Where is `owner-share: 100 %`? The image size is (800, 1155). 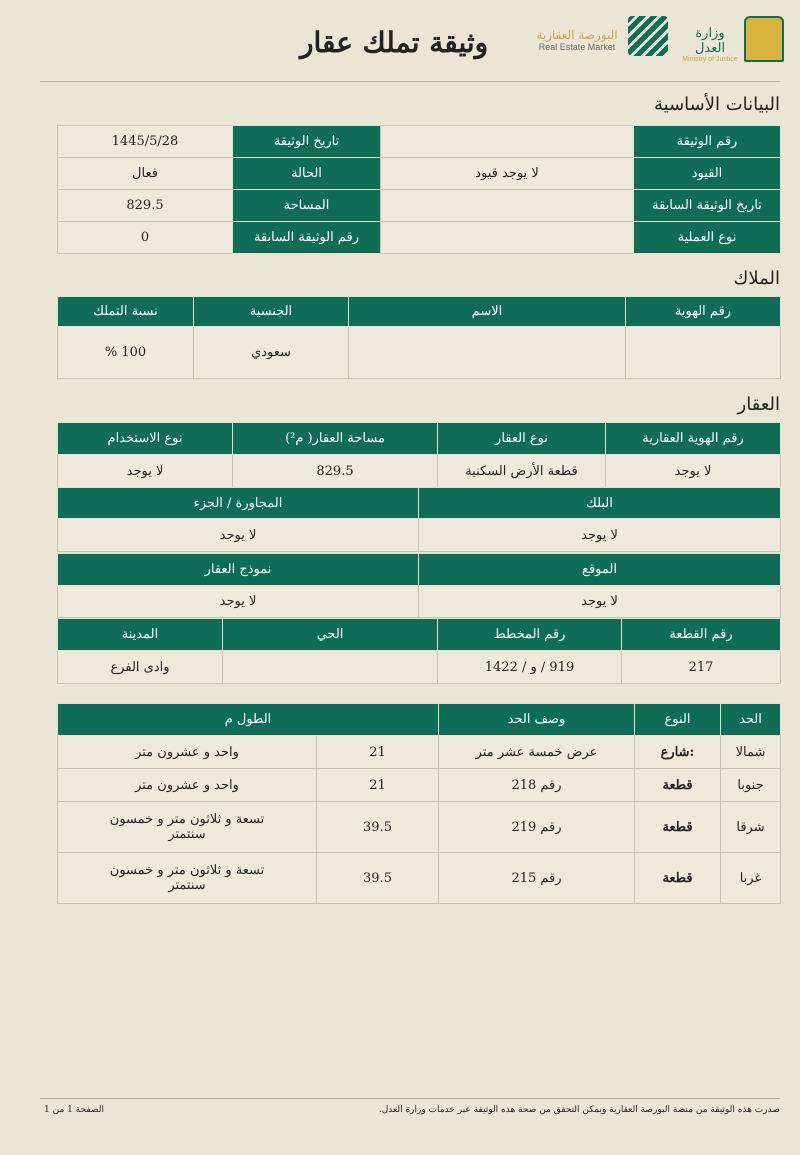 owner-share: 100 % is located at coordinates (125, 352).